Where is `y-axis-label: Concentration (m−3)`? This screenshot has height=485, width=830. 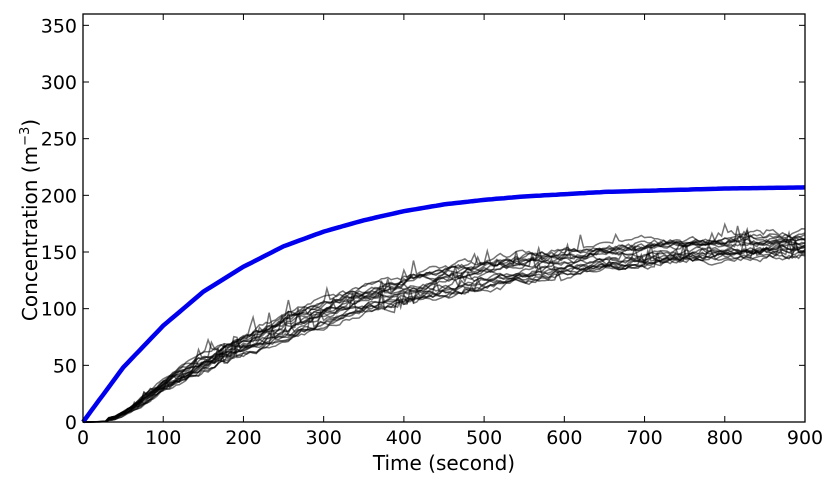 y-axis-label: Concentration (m−3) is located at coordinates (30, 220).